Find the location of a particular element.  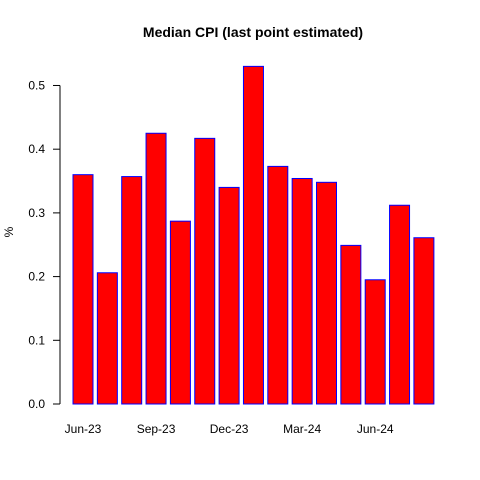

x-axis-labels: Jun-23 Sep-23 Dec-23 Mar-24 Jun-24 is located at coordinates (229, 429).